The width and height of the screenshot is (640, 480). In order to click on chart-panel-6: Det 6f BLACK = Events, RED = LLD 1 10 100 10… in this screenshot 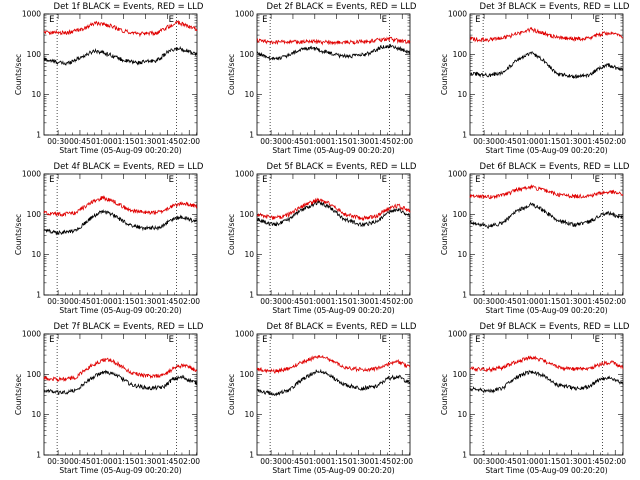, I will do `click(532, 240)`.